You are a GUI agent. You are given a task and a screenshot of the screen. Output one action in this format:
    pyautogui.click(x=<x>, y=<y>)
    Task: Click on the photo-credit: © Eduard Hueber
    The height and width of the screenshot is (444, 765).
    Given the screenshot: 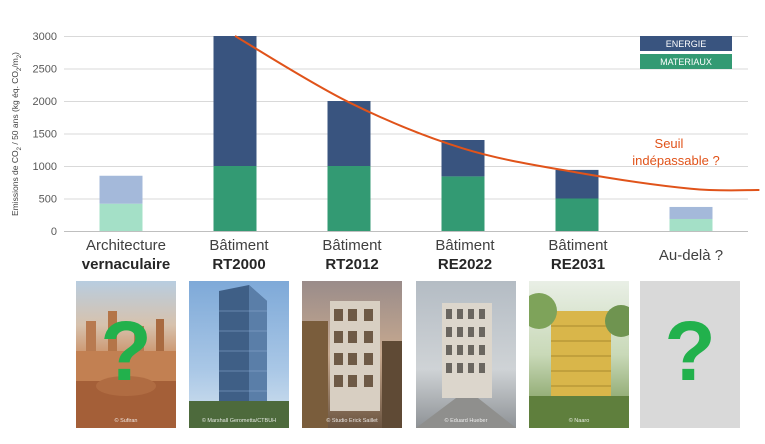 What is the action you would take?
    pyautogui.click(x=466, y=421)
    